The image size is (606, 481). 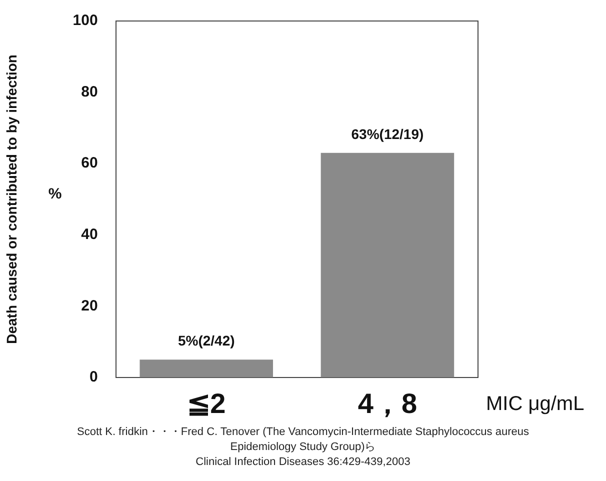 I want to click on y-tick-label: 0, so click(x=93, y=377).